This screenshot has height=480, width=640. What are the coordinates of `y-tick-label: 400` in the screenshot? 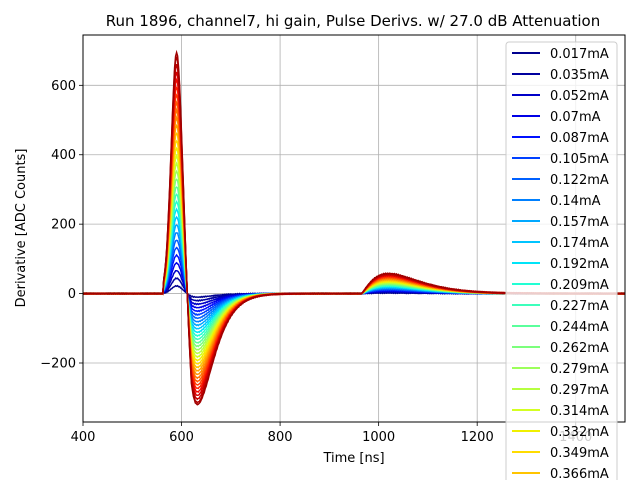 It's located at (63, 155).